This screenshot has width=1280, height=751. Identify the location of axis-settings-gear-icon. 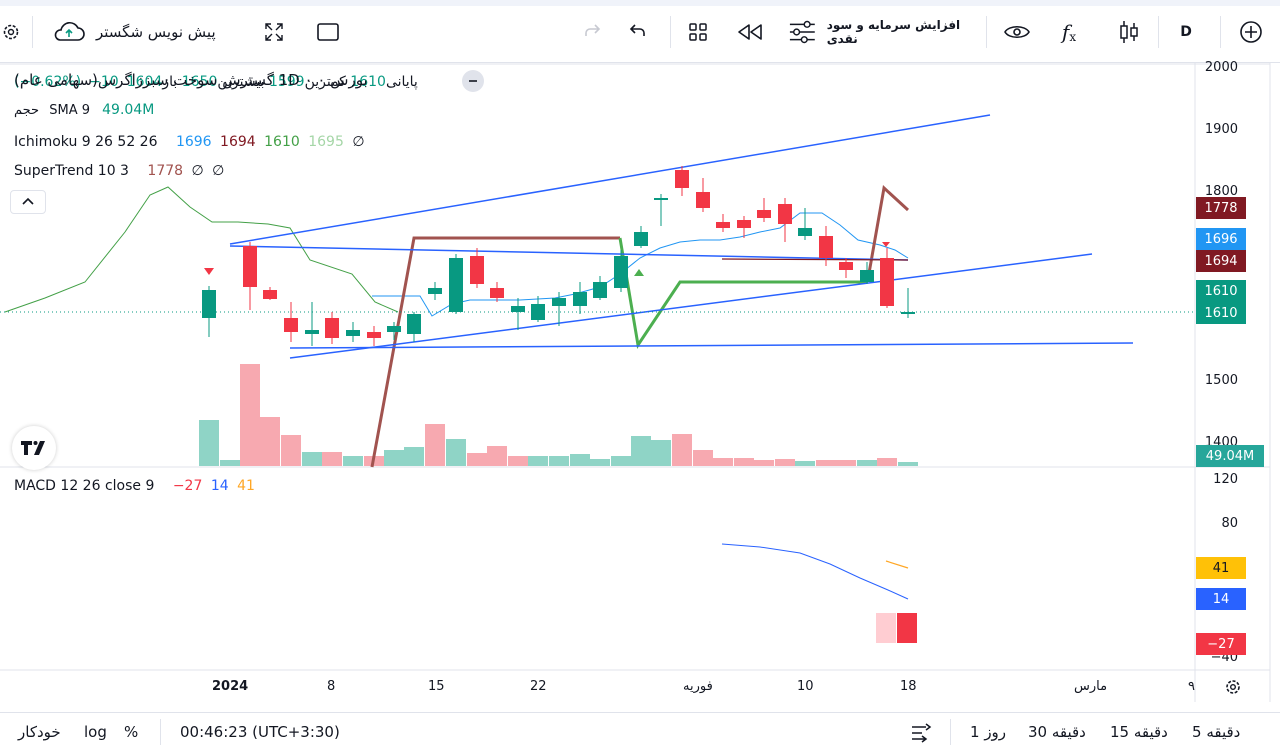
(1233, 689).